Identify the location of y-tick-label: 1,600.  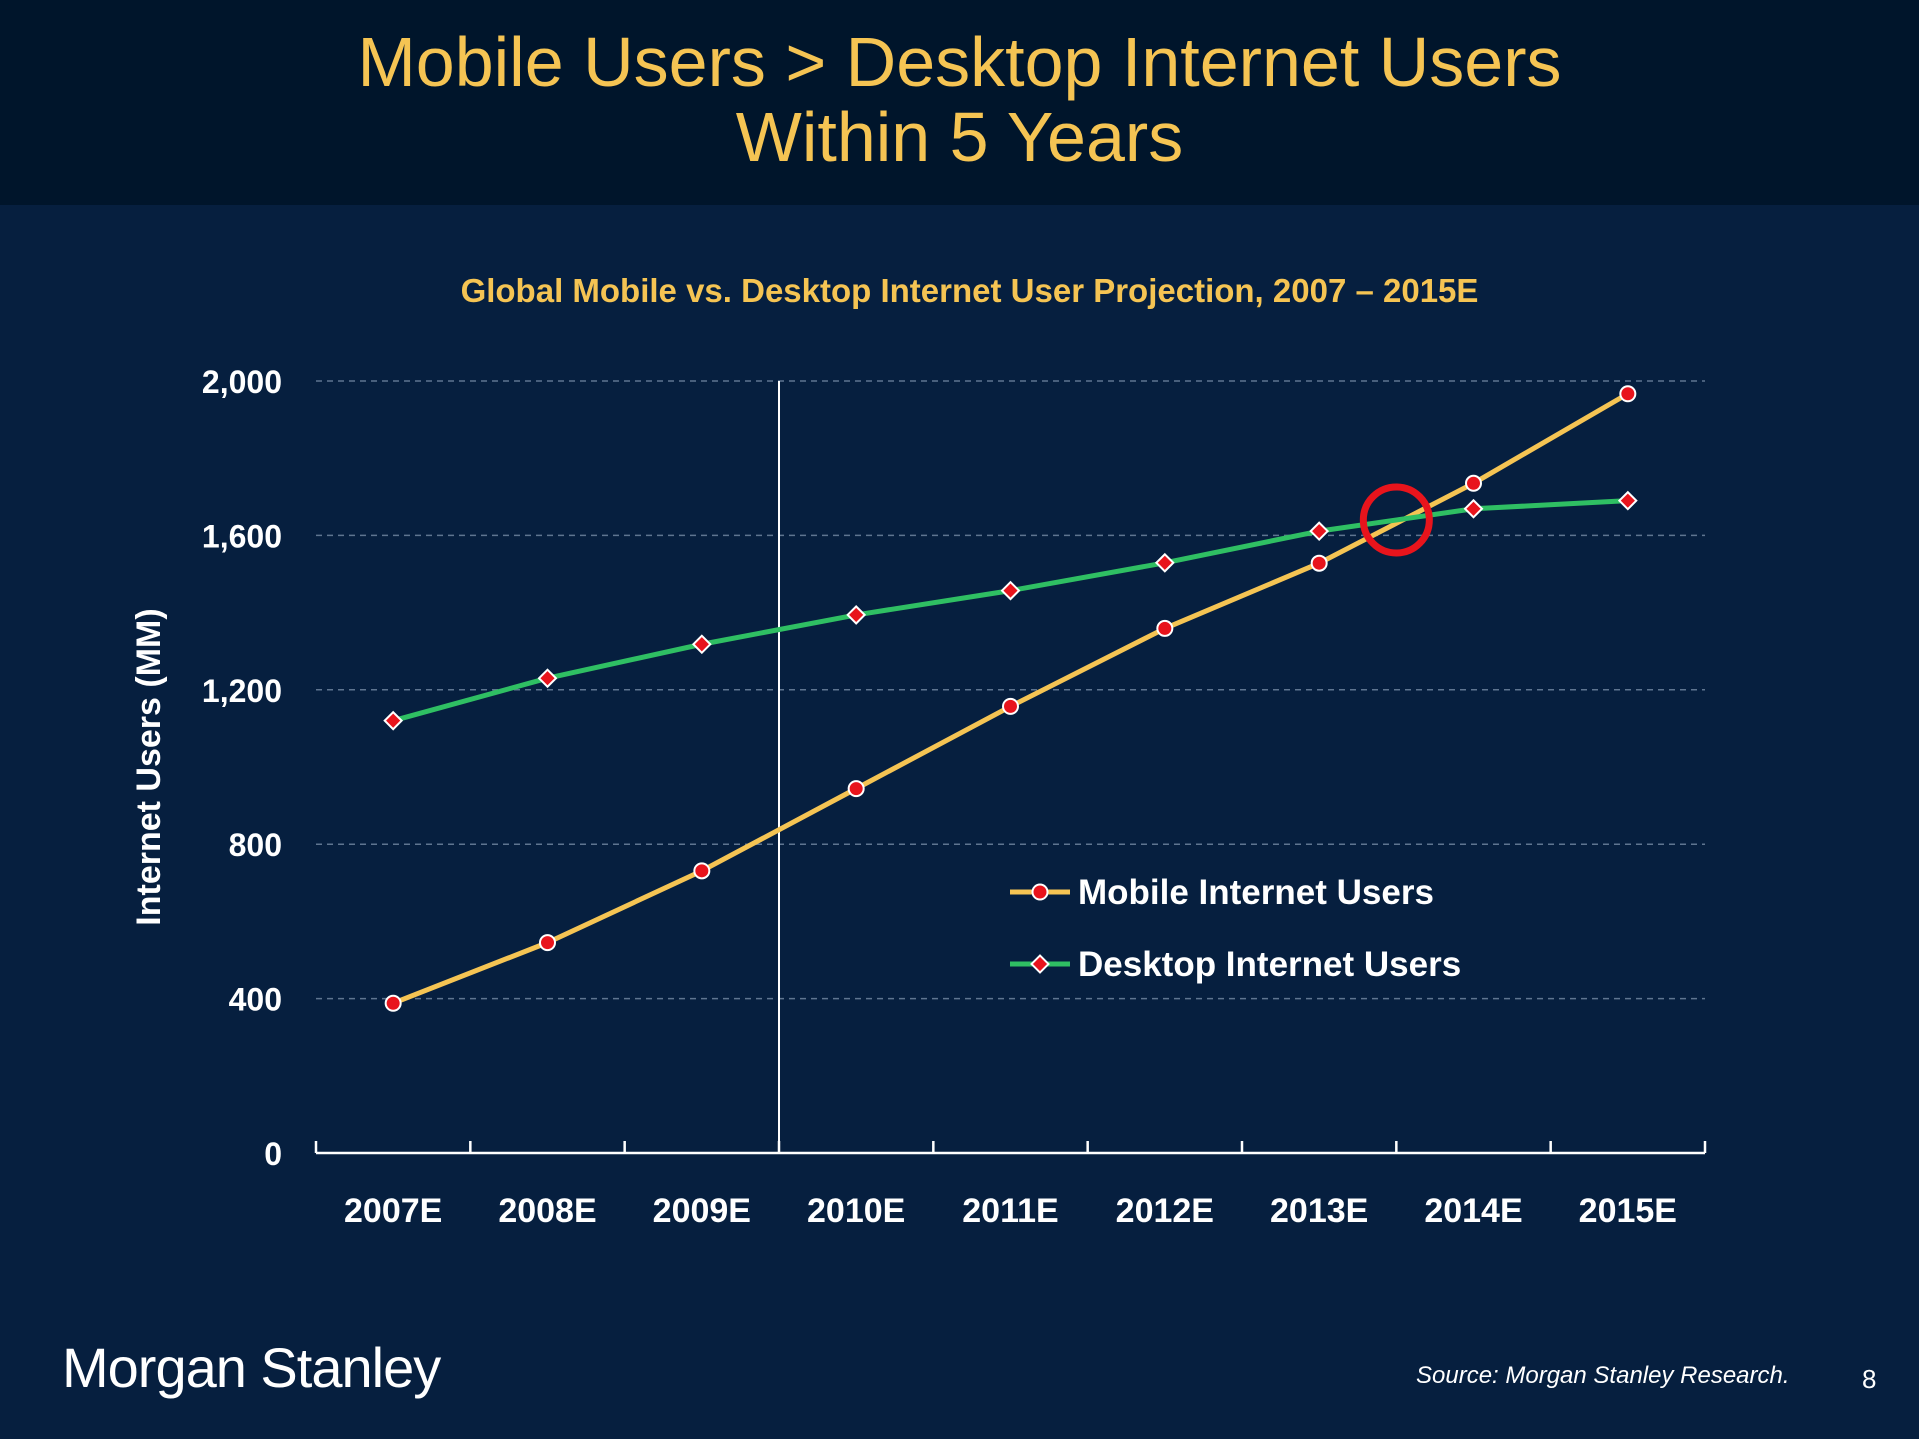
(242, 536).